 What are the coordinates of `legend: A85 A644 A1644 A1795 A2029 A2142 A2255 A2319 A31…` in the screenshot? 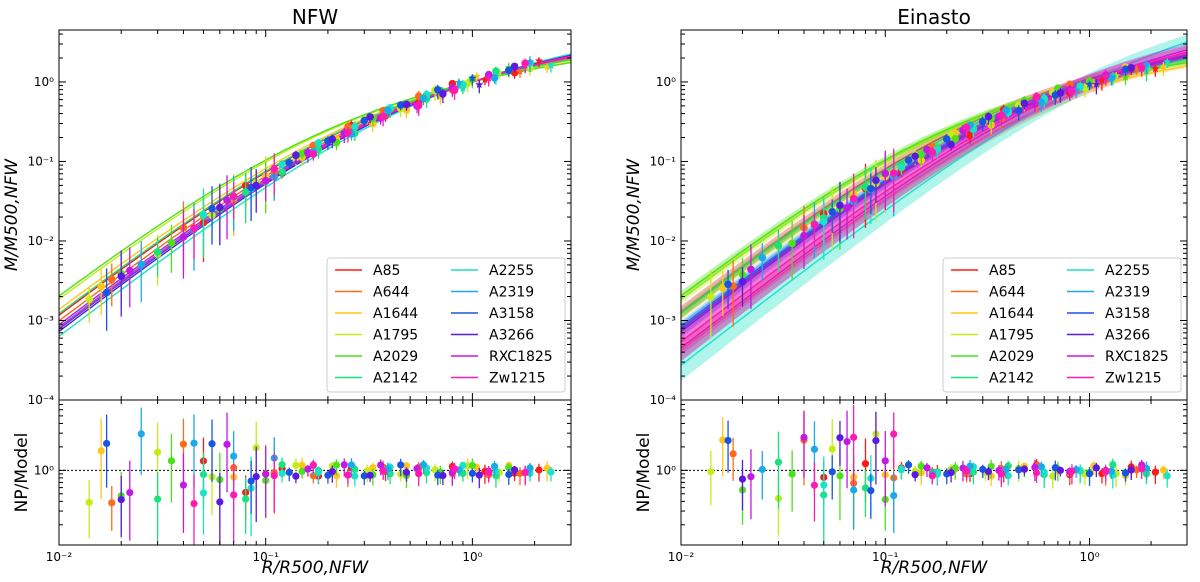 It's located at (446, 325).